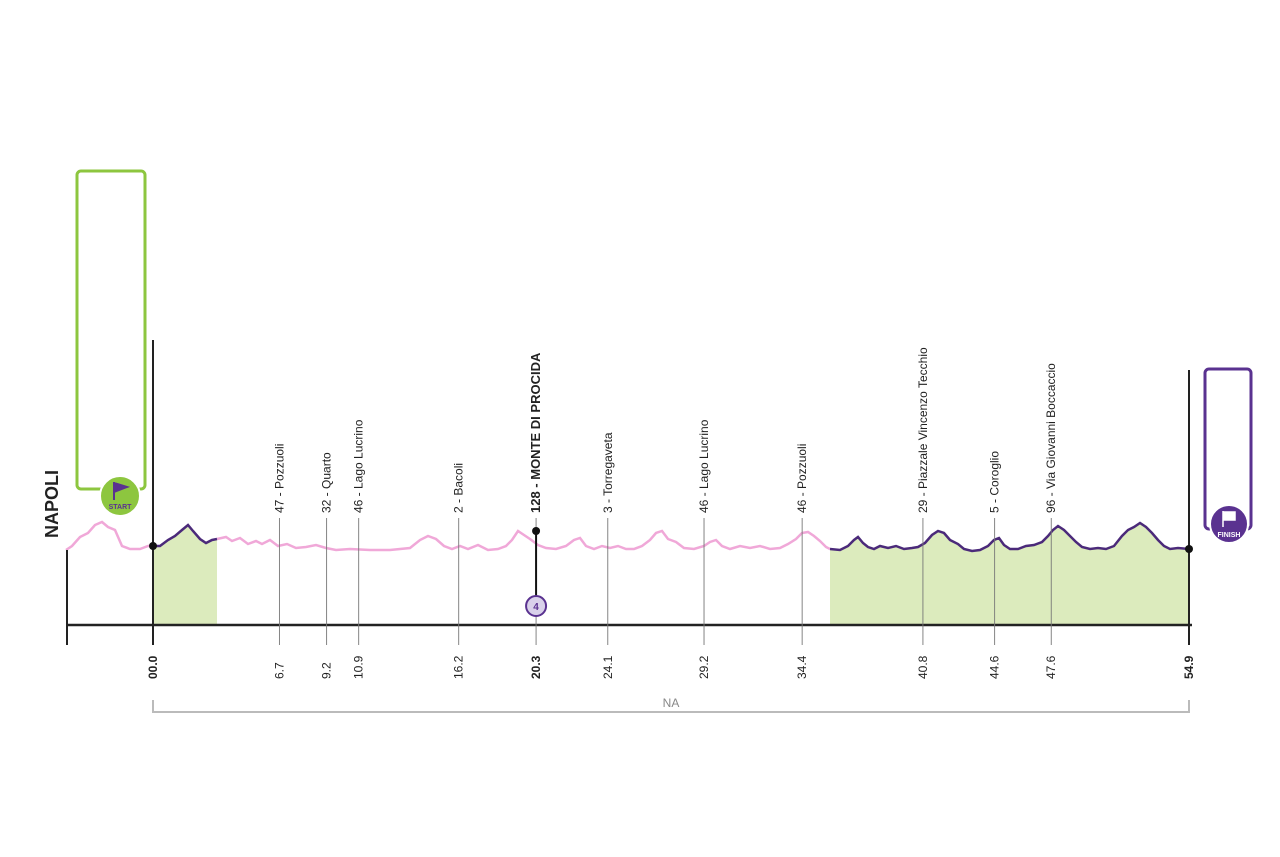 This screenshot has height=857, width=1280. Describe the element at coordinates (153, 667) in the screenshot. I see `km-tick-label: 00.0` at that location.